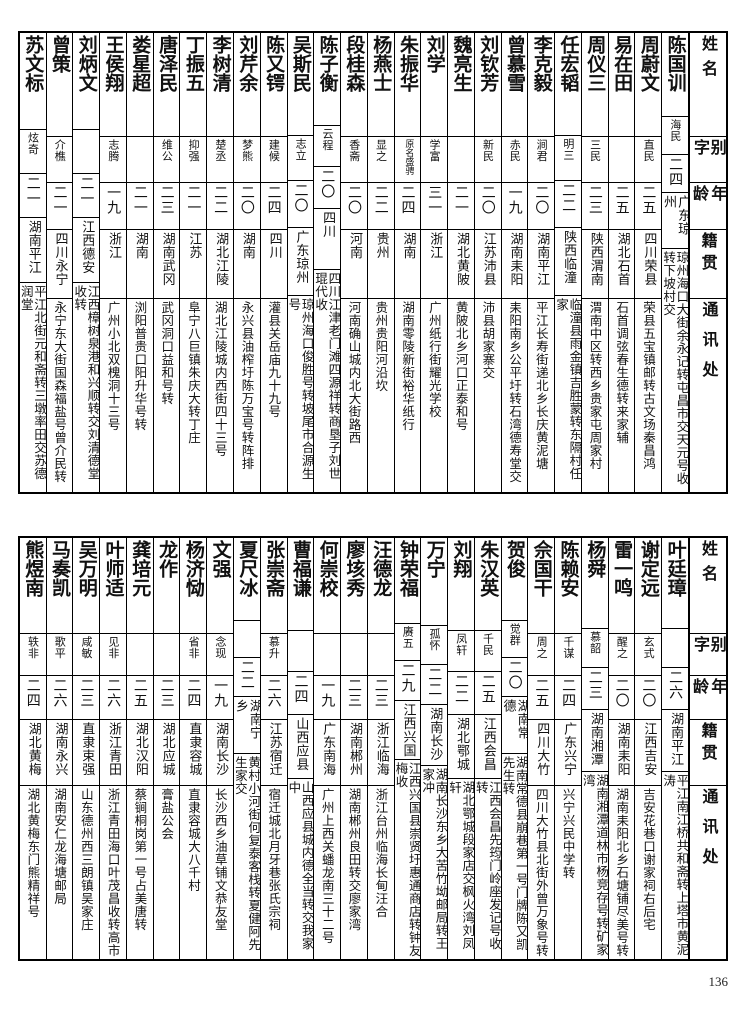 This screenshot has height=1024, width=746. I want to click on name-text: 李克毅, so click(541, 63).